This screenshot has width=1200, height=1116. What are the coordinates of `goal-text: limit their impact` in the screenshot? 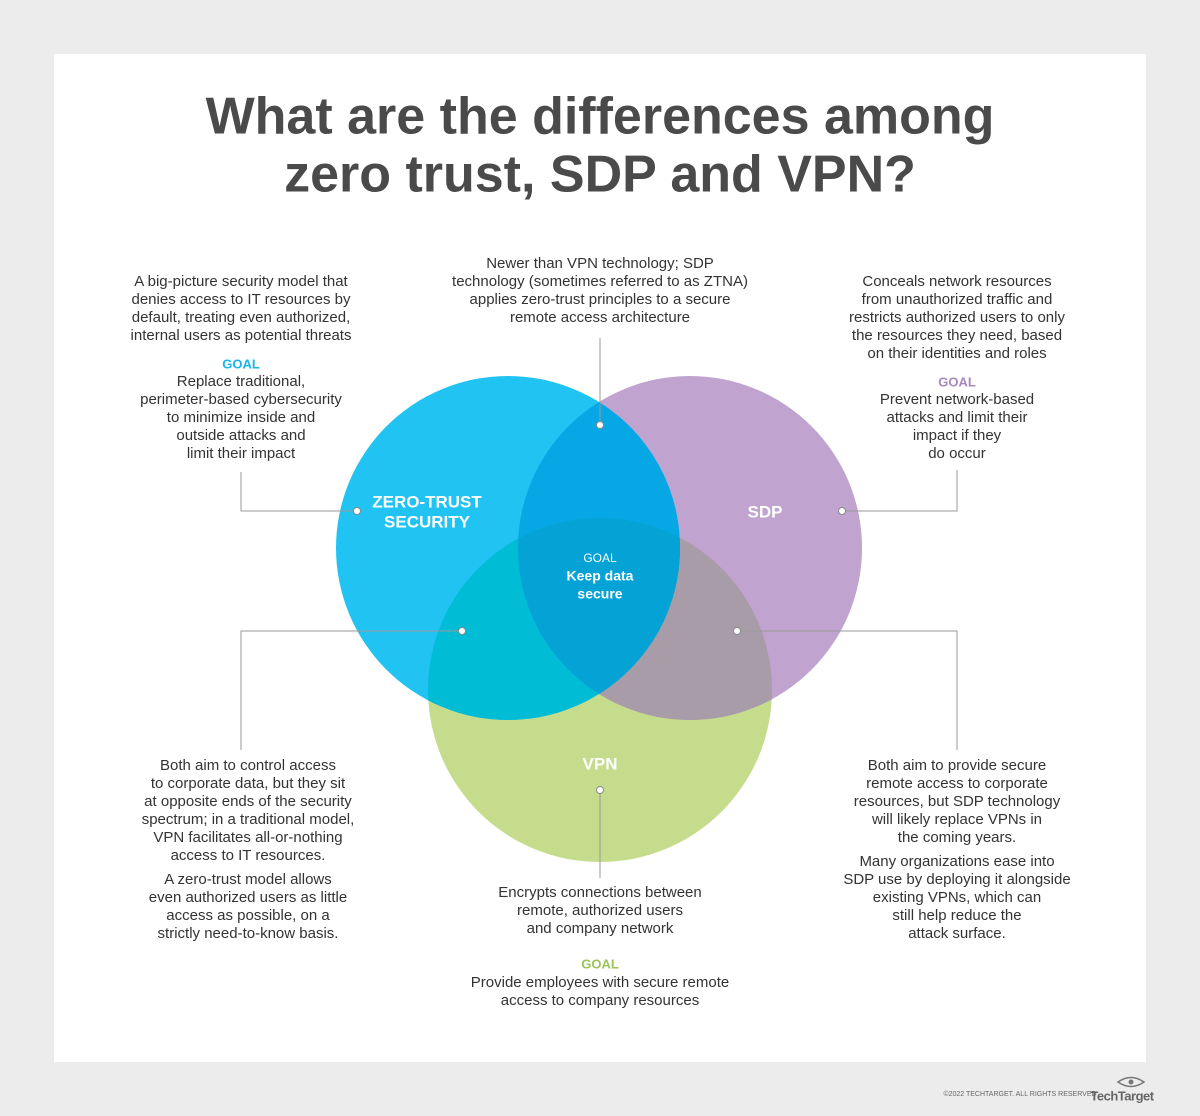 It's located at (241, 453).